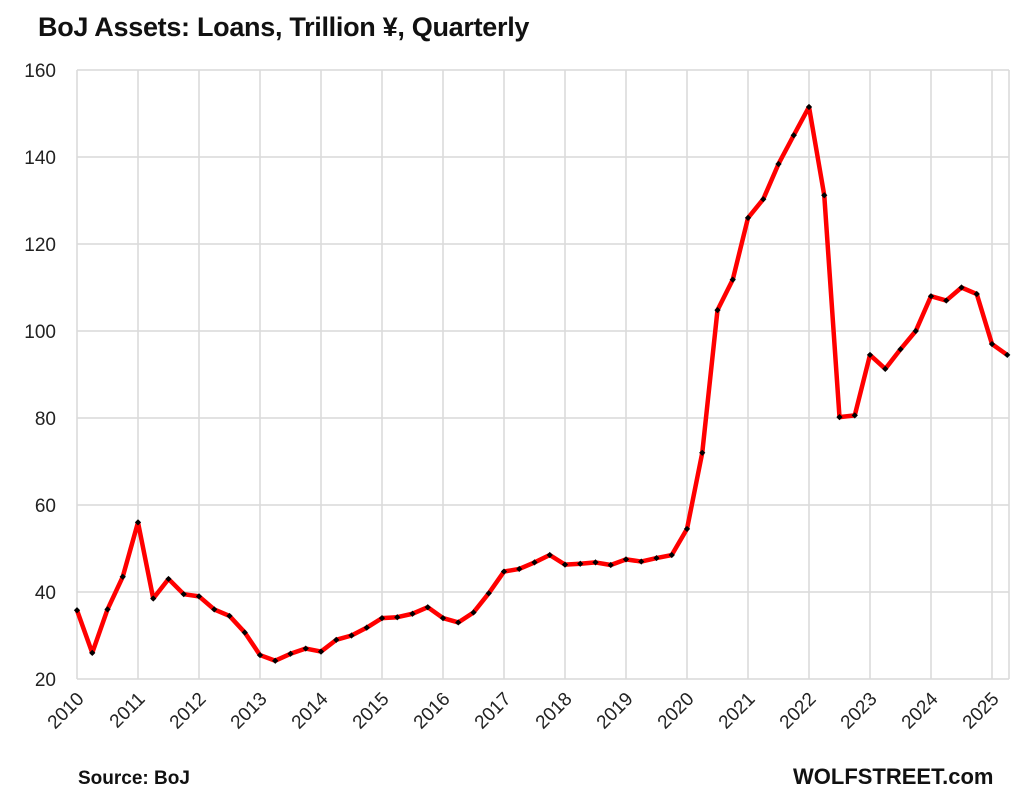  Describe the element at coordinates (134, 778) in the screenshot. I see `source-label: Source: BoJ` at that location.